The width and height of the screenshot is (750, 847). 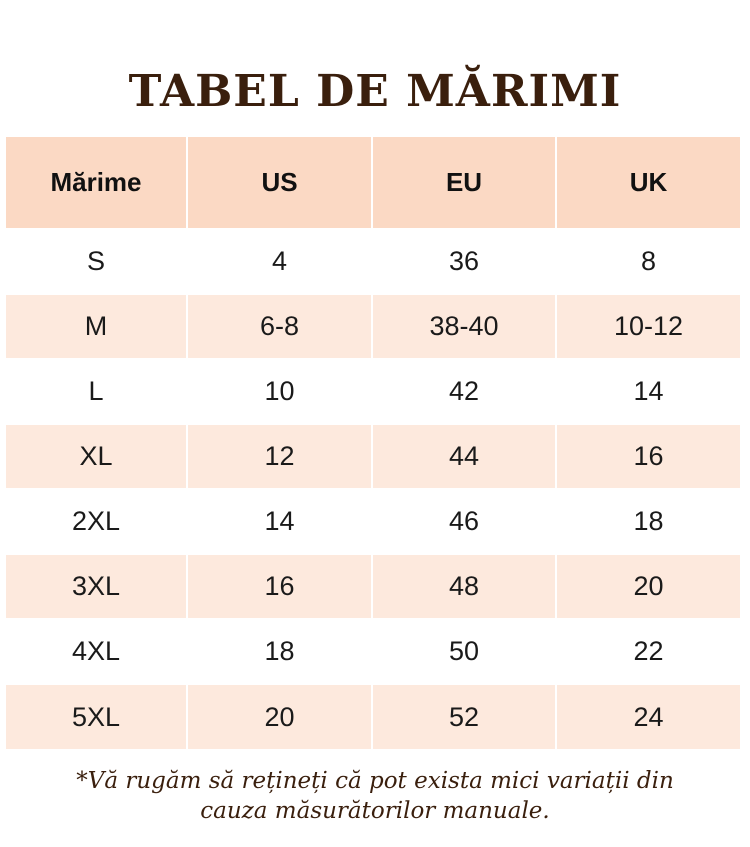 I want to click on table-row: XL 12 44 16, so click(x=373, y=456).